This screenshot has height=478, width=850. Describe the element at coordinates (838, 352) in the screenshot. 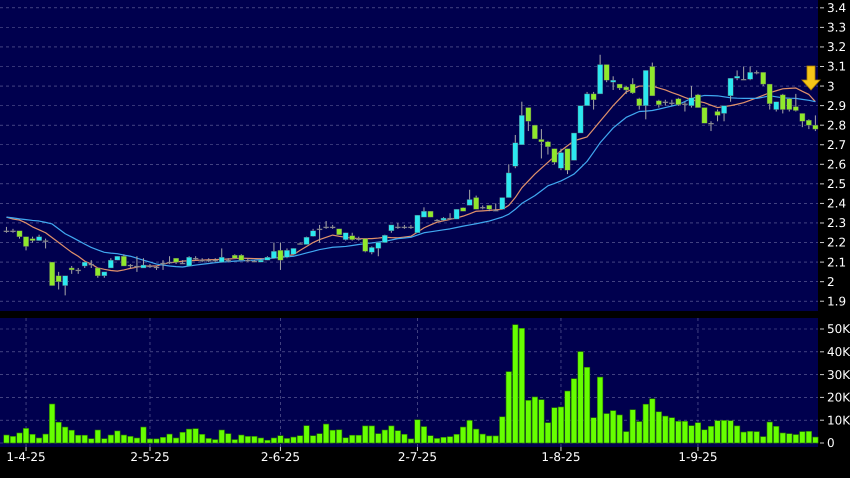

I see `y-tick-label: 40K` at that location.